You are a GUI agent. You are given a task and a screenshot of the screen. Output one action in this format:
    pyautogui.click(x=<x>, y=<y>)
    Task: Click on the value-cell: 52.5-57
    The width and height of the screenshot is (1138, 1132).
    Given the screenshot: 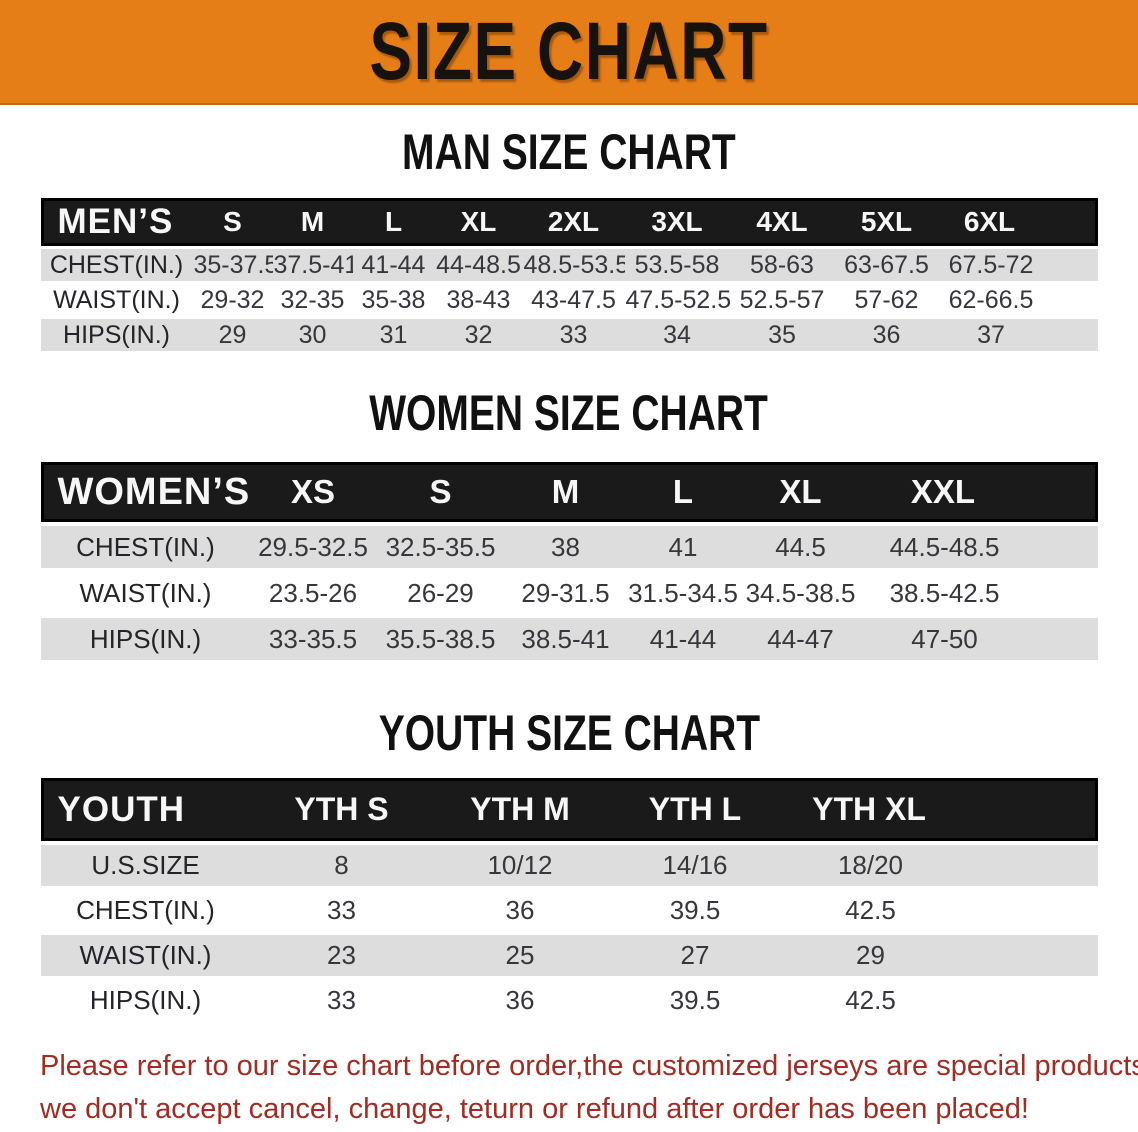 What is the action you would take?
    pyautogui.click(x=782, y=300)
    